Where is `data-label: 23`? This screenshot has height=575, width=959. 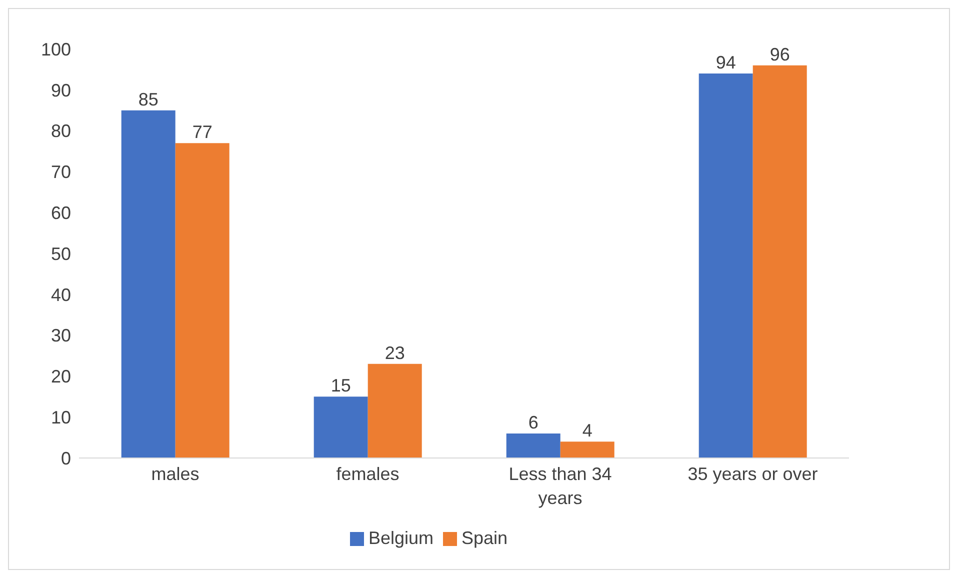 data-label: 23 is located at coordinates (394, 352).